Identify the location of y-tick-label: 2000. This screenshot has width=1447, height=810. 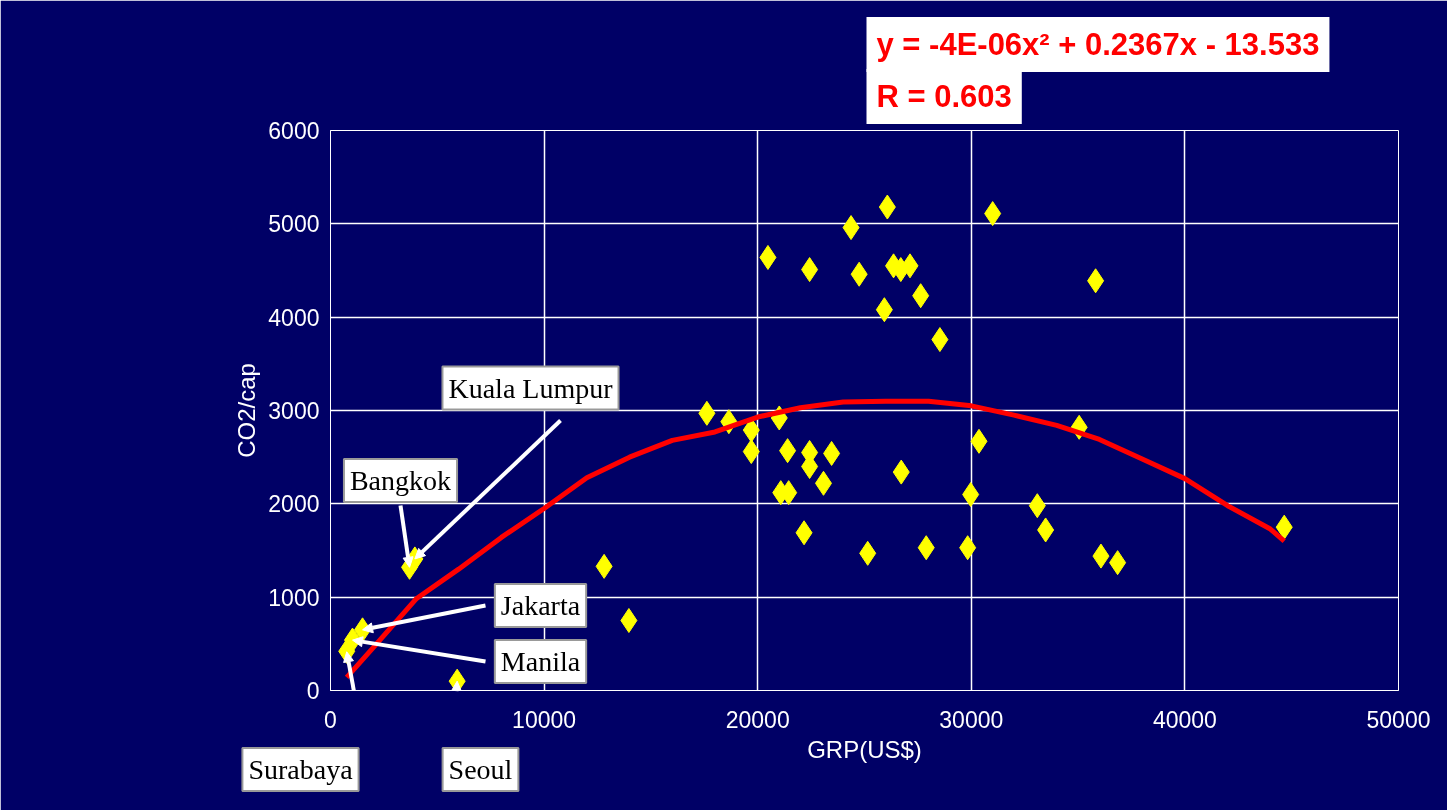
(294, 504).